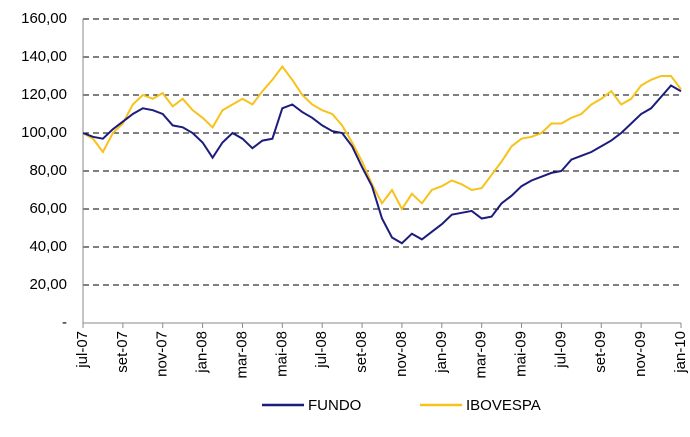 This screenshot has height=437, width=690. What do you see at coordinates (48, 284) in the screenshot?
I see `y-tick-label: 20,00` at bounding box center [48, 284].